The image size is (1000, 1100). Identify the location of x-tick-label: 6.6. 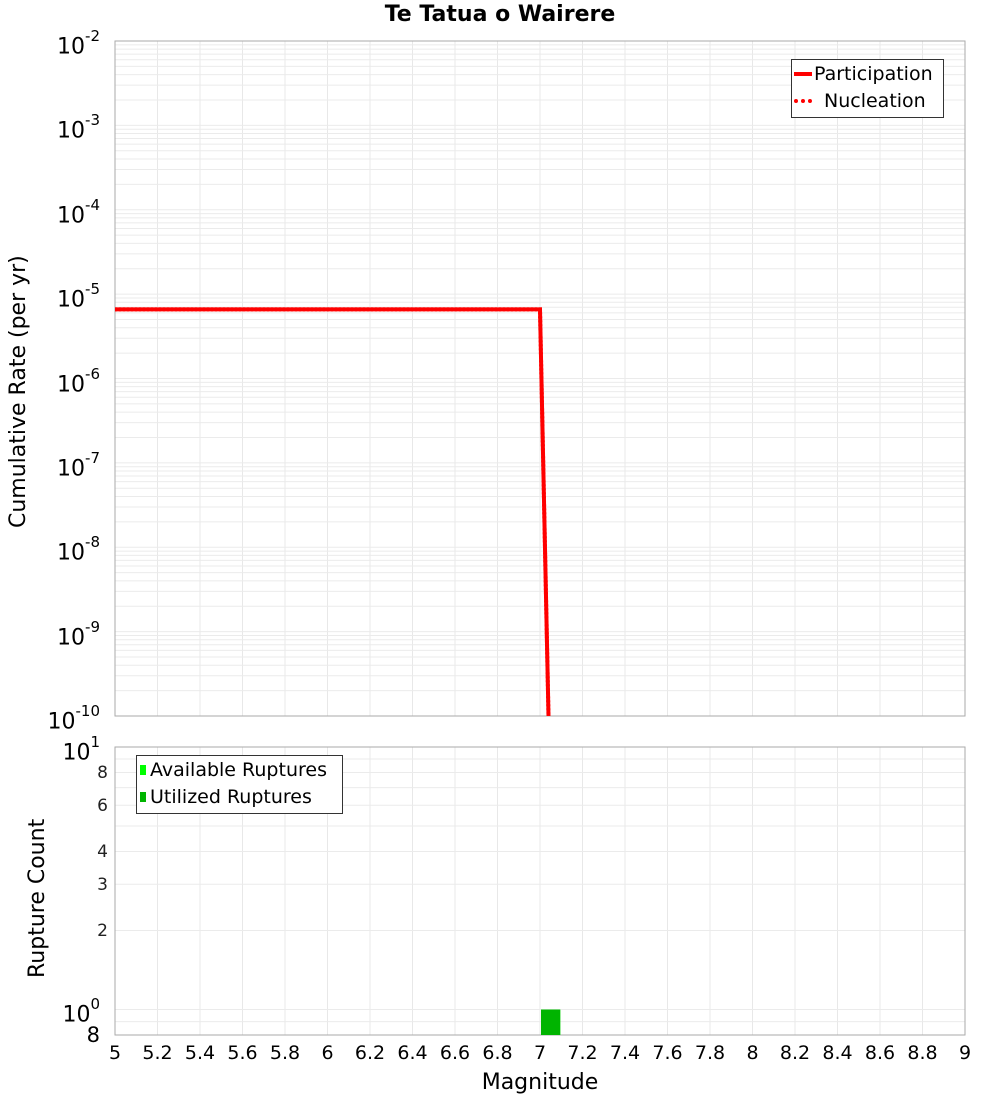
(455, 1053).